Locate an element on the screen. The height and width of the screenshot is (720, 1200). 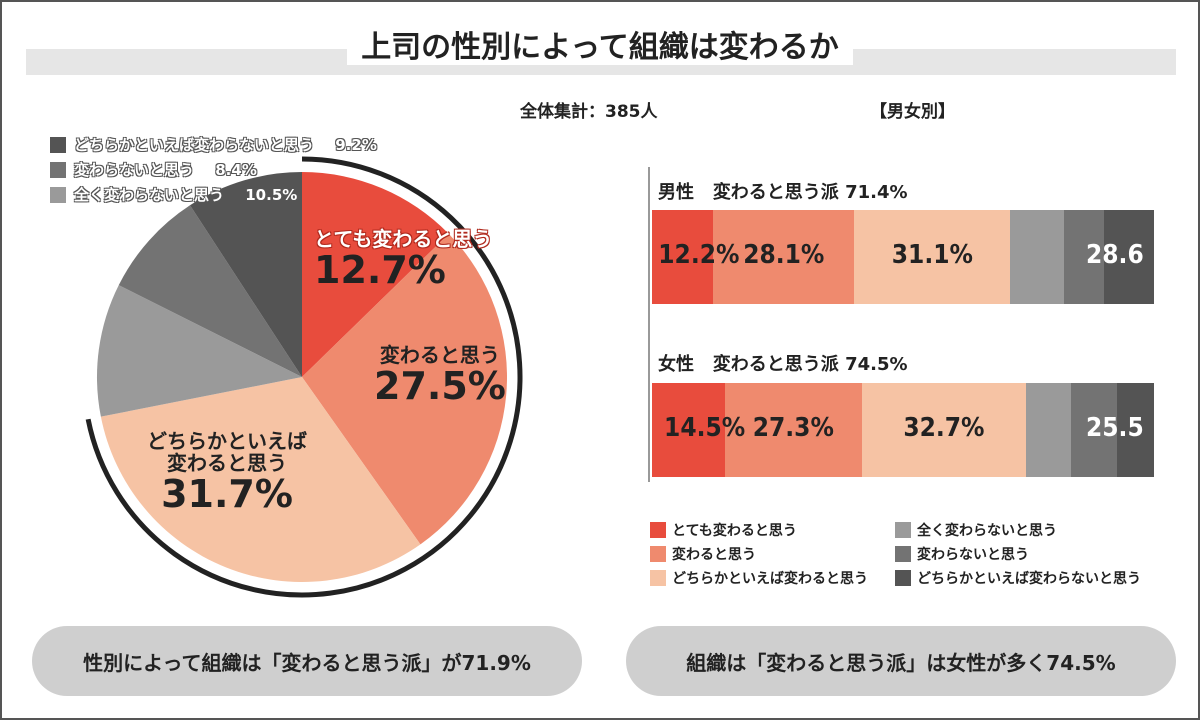
pie-label-change: 変わると思う 27.5% is located at coordinates (440, 375).